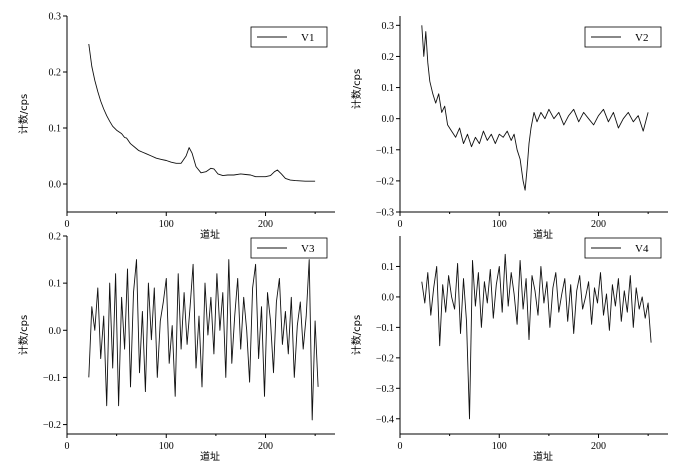 The width and height of the screenshot is (700, 461). Describe the element at coordinates (385, 419) in the screenshot. I see `y-tick-label: −0.4` at that location.